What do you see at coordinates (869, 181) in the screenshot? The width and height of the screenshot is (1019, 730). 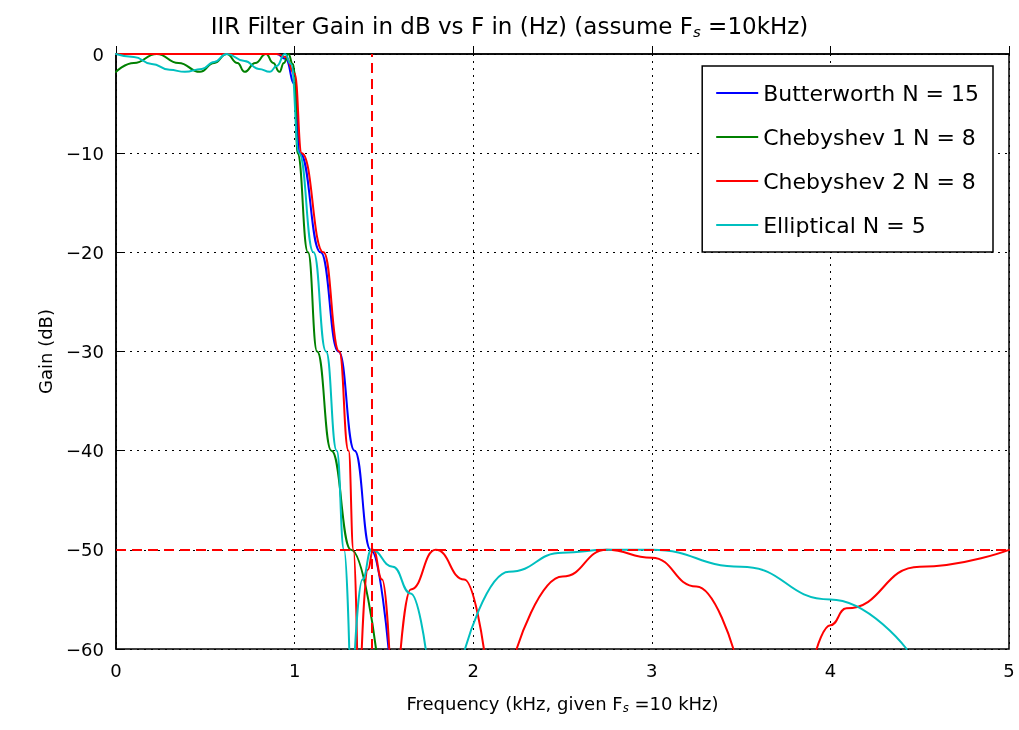 I see `legend-label: Chebyshev 2 N = 8` at bounding box center [869, 181].